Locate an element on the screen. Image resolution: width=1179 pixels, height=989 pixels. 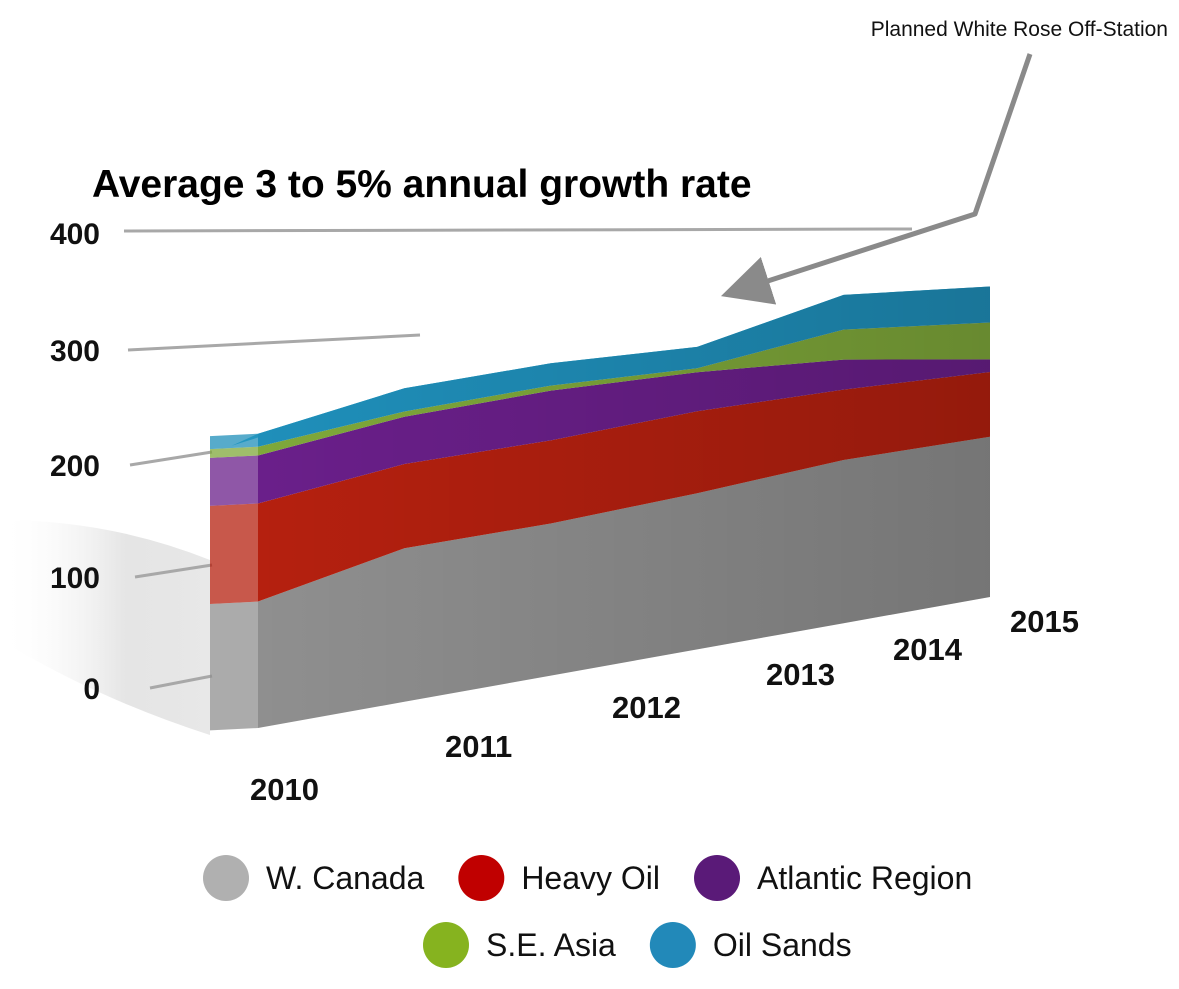
x-tick-label: 2014 is located at coordinates (928, 649).